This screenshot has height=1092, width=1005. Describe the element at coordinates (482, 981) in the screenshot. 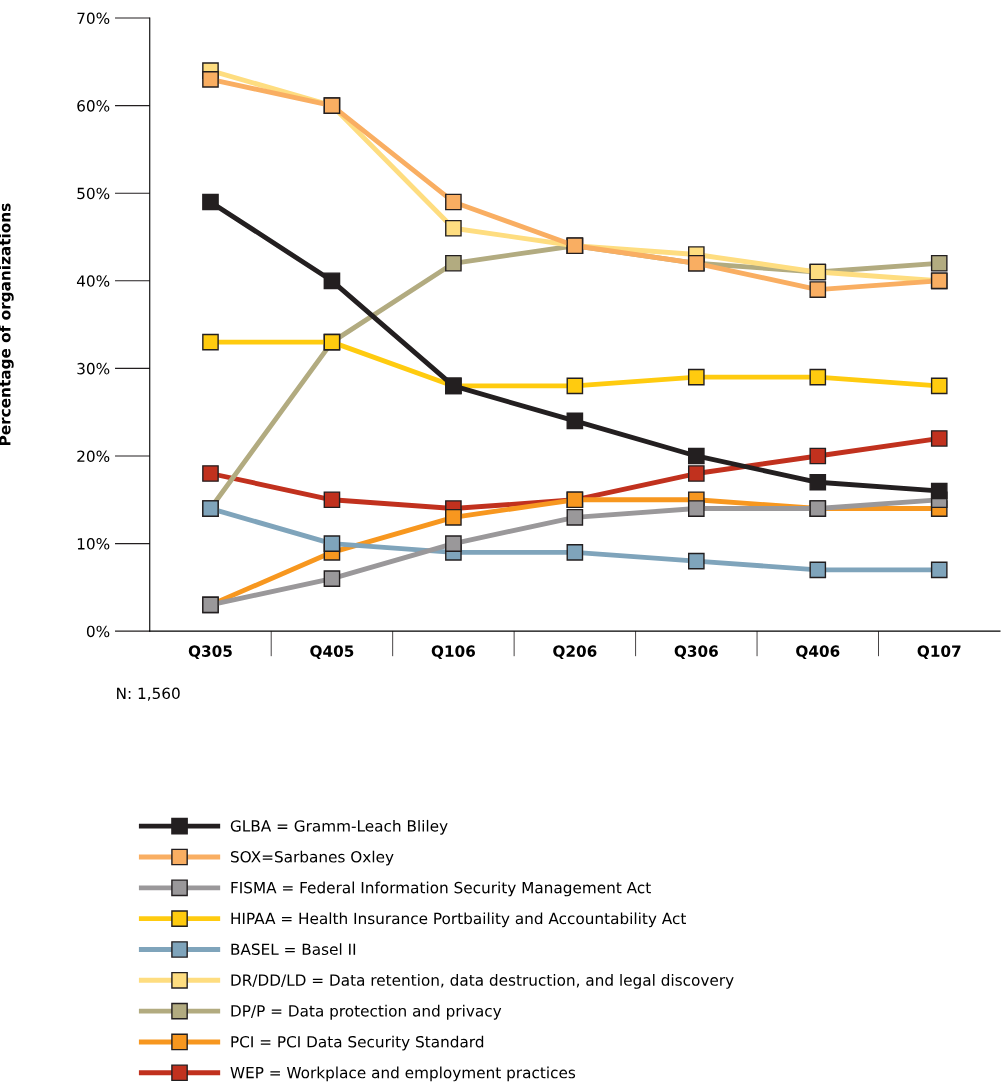

I see `legend-label: DR/DD/LD = Data retention, data destruction, and legal discovery` at that location.